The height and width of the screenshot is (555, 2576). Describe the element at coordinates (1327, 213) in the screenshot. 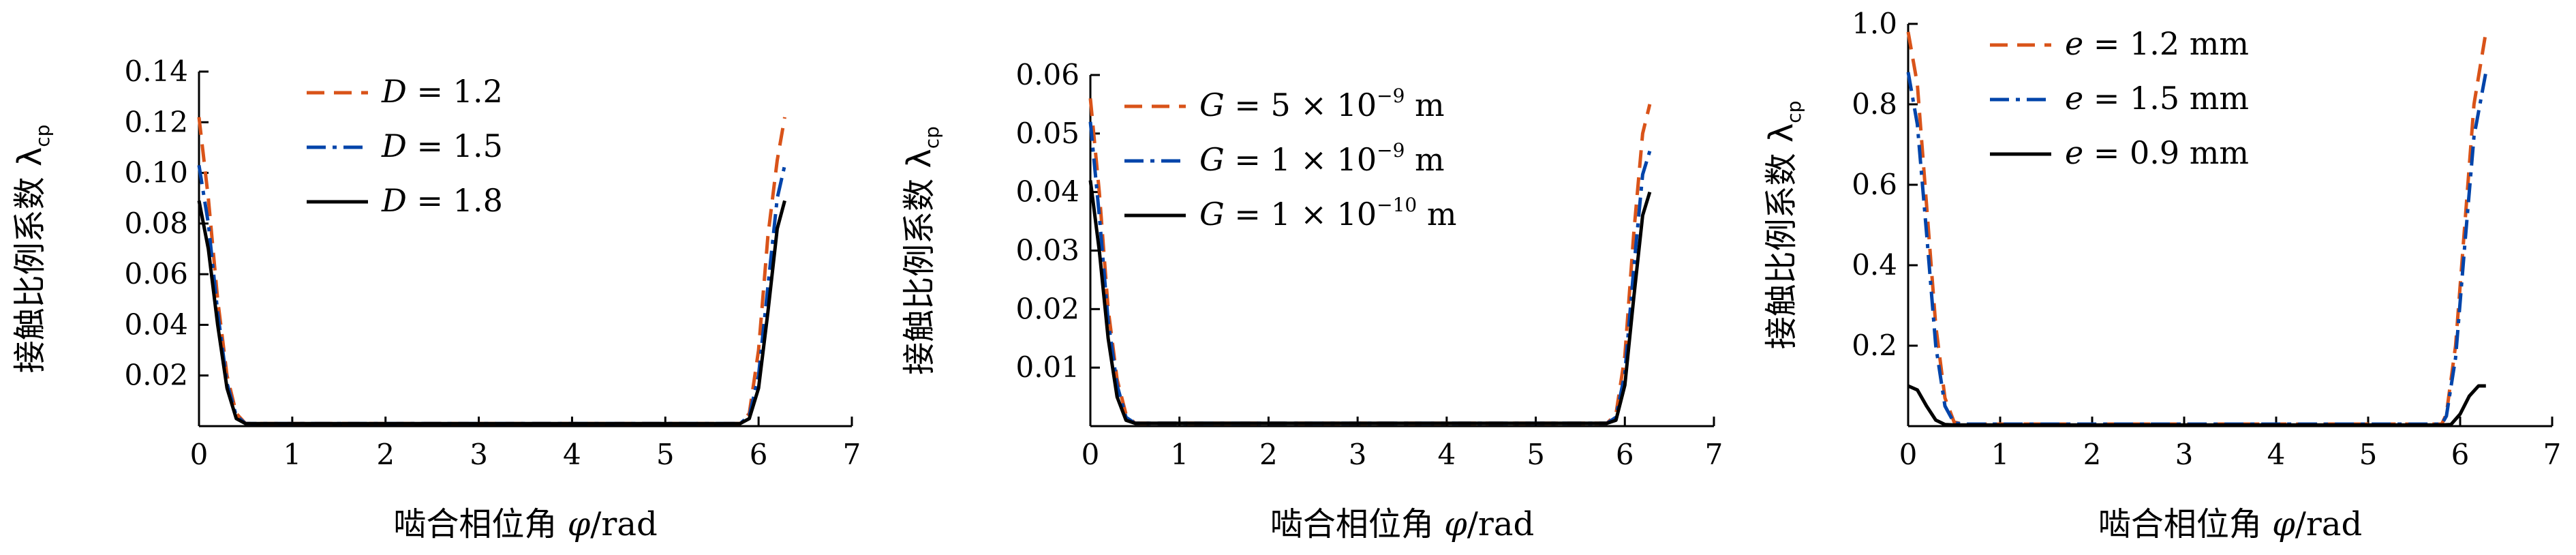

I see `legend-entry: G = 1 × 10−10 m` at that location.